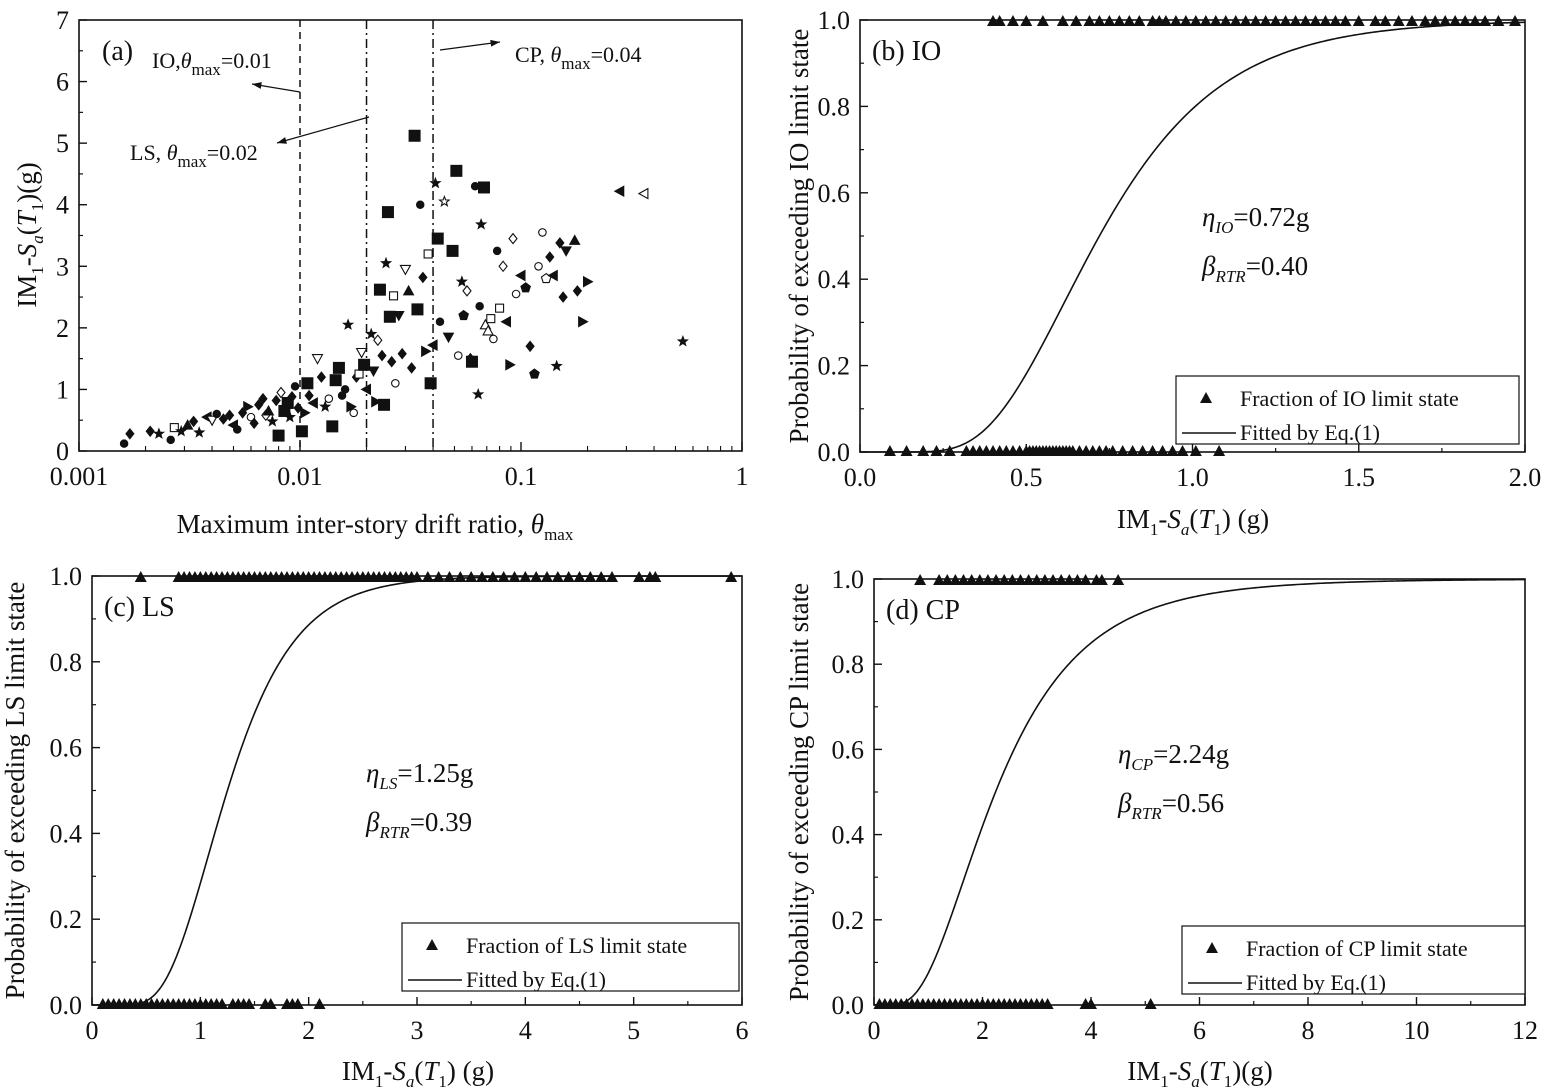  Describe the element at coordinates (1185, 529) in the screenshot. I see `x-axis-label-part: a` at that location.